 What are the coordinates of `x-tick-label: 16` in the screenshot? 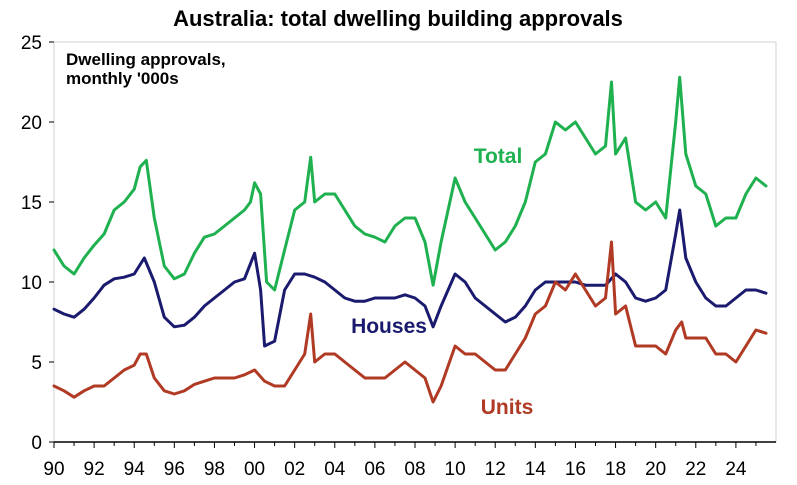 It's located at (575, 469).